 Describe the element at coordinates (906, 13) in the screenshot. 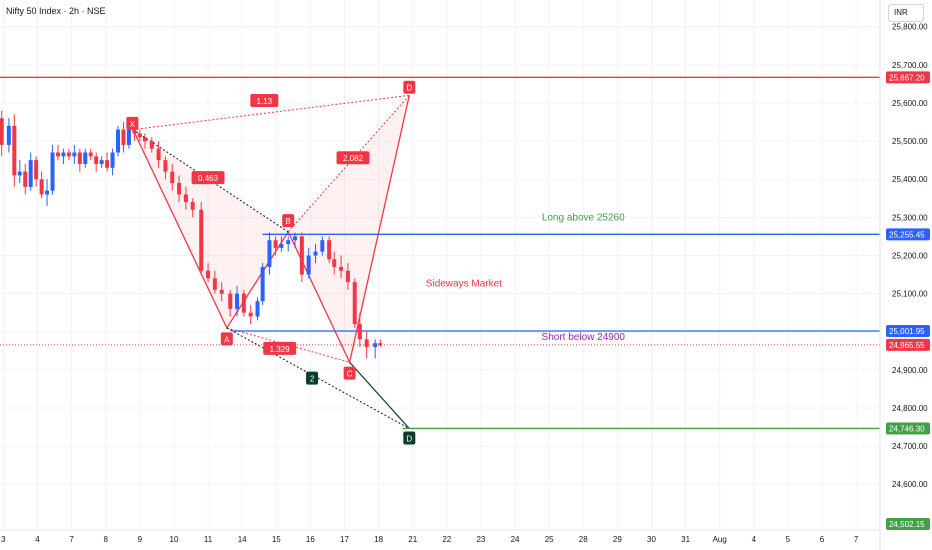

I see `currency-selector: INR` at that location.